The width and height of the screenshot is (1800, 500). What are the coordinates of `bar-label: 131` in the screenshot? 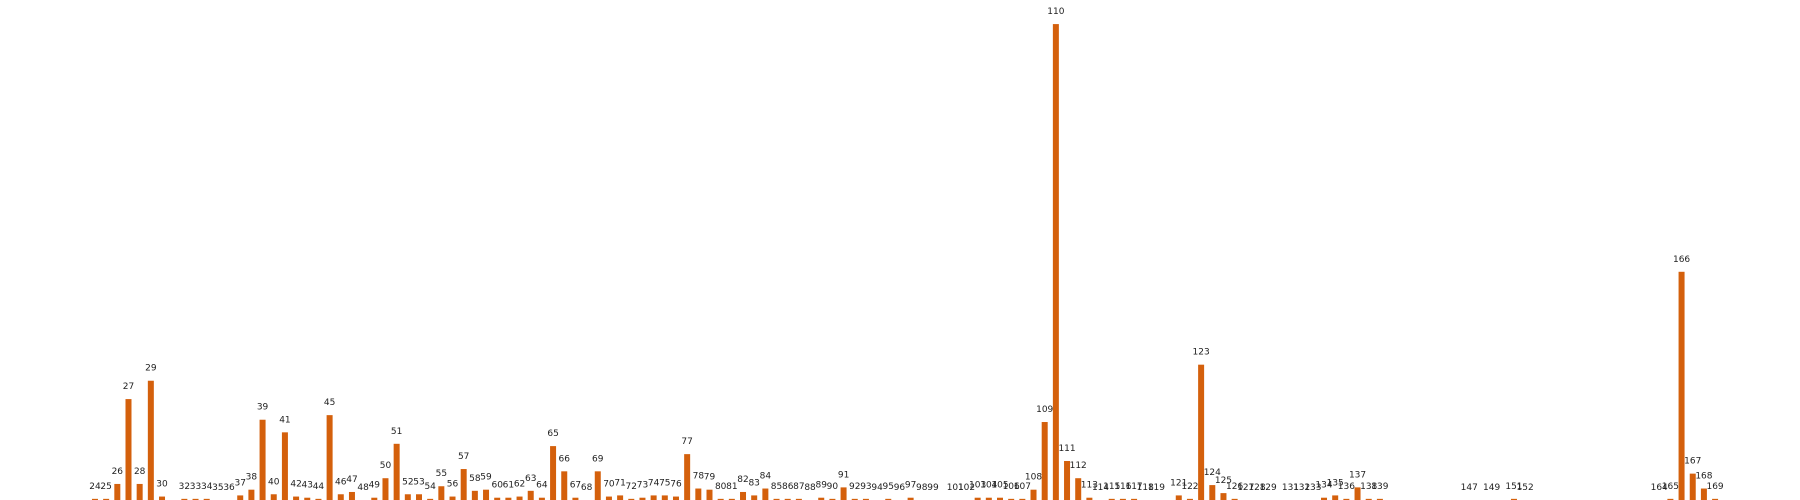 It's located at (1290, 488).